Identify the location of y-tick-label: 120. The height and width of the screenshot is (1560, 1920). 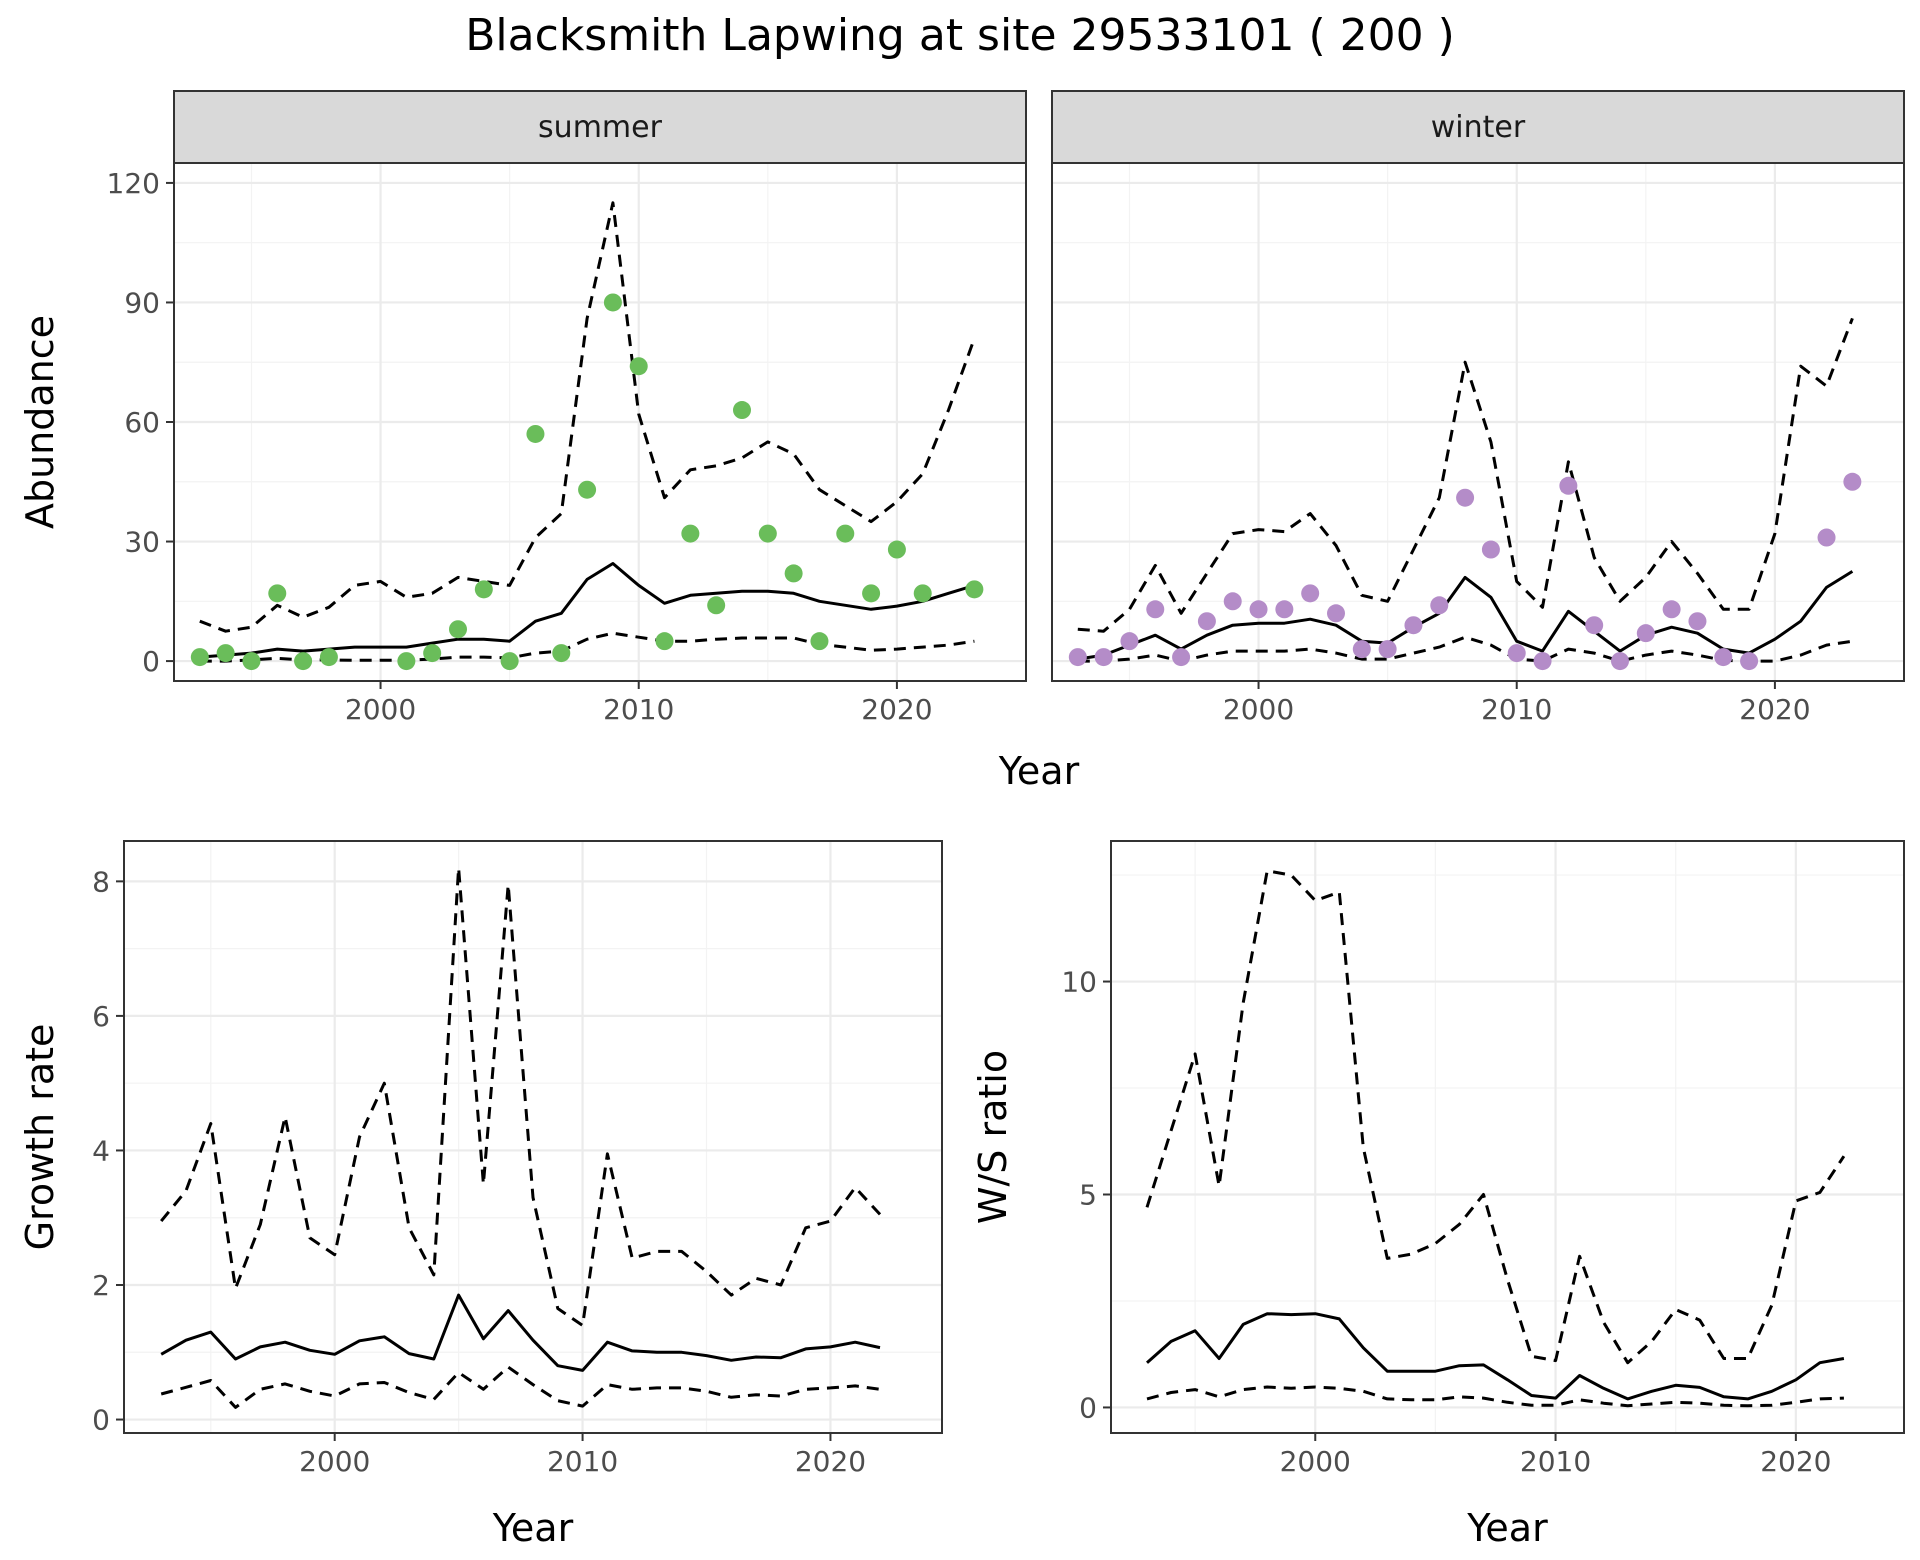
(133, 183).